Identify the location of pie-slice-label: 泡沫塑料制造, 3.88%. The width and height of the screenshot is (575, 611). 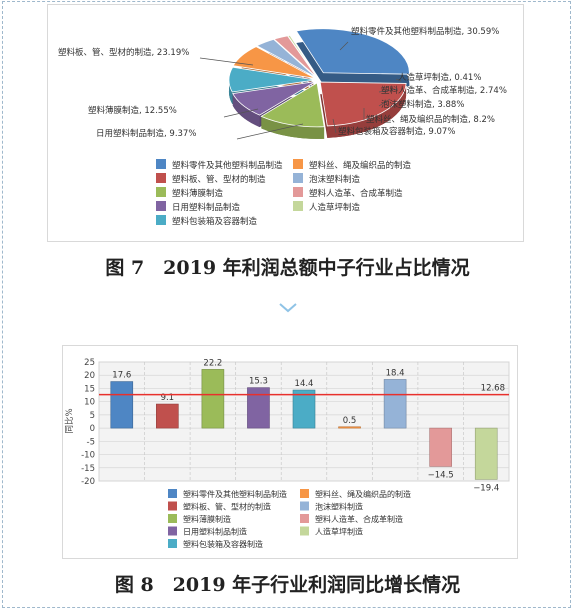
(422, 104).